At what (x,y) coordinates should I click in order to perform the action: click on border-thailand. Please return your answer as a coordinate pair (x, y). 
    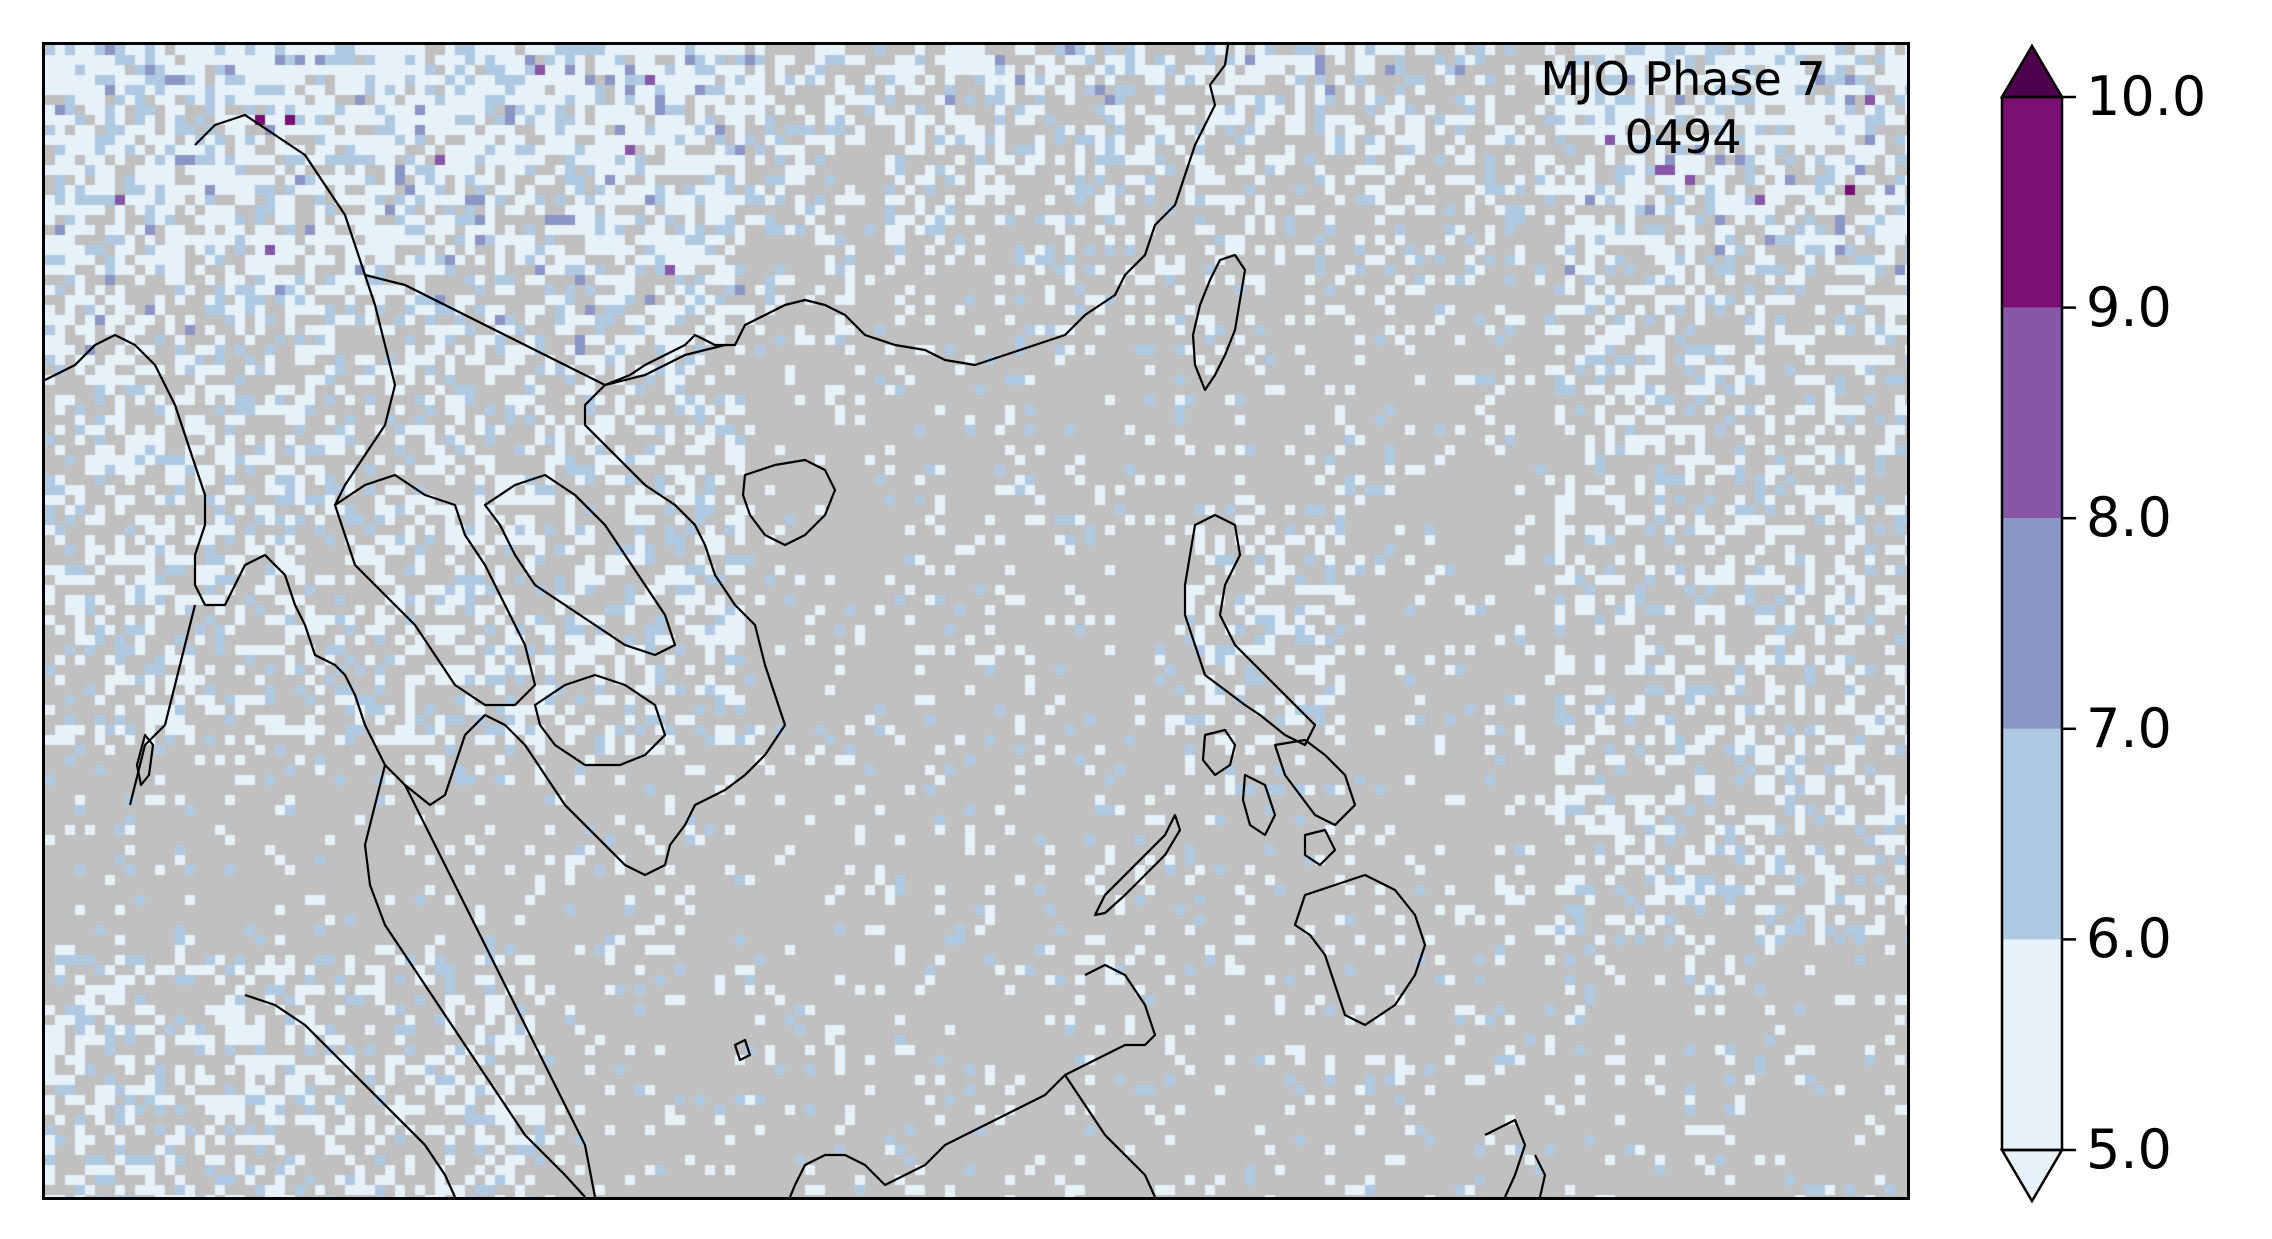
    Looking at the image, I should click on (435, 590).